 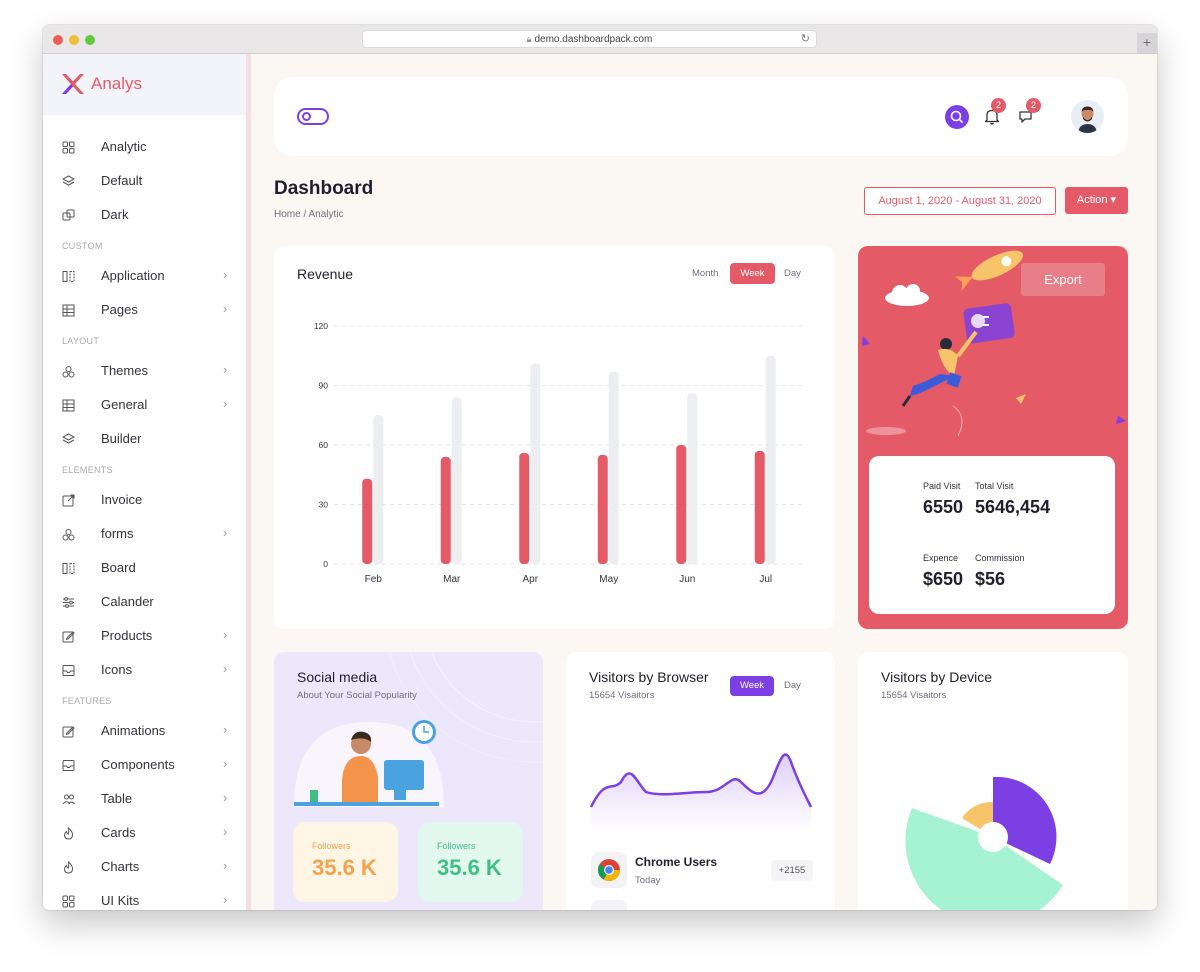 What do you see at coordinates (144, 898) in the screenshot?
I see `sidebar-item-ui-kits: UI Kits ›` at bounding box center [144, 898].